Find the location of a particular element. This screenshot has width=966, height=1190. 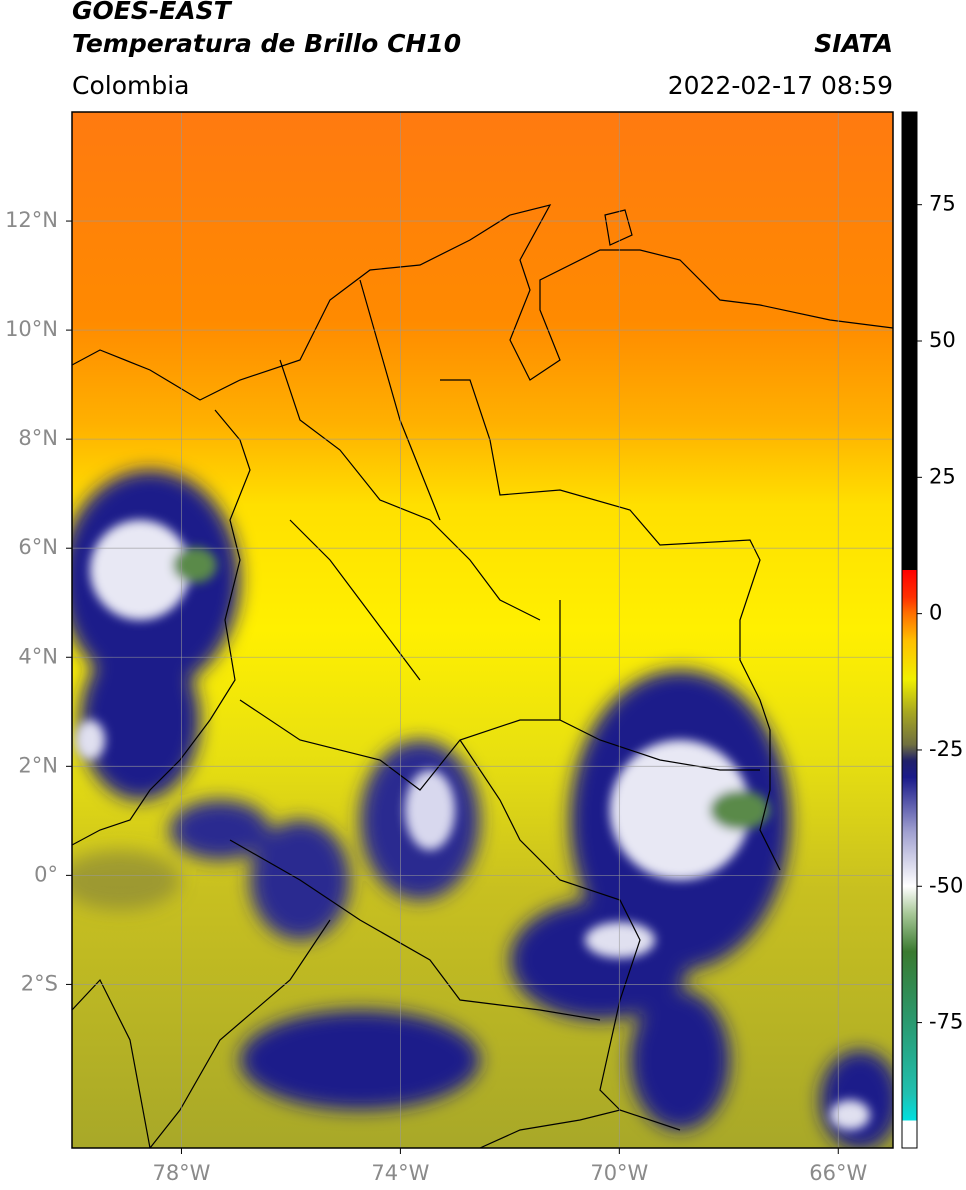

colorbar-tick-label: -25 is located at coordinates (946, 749).